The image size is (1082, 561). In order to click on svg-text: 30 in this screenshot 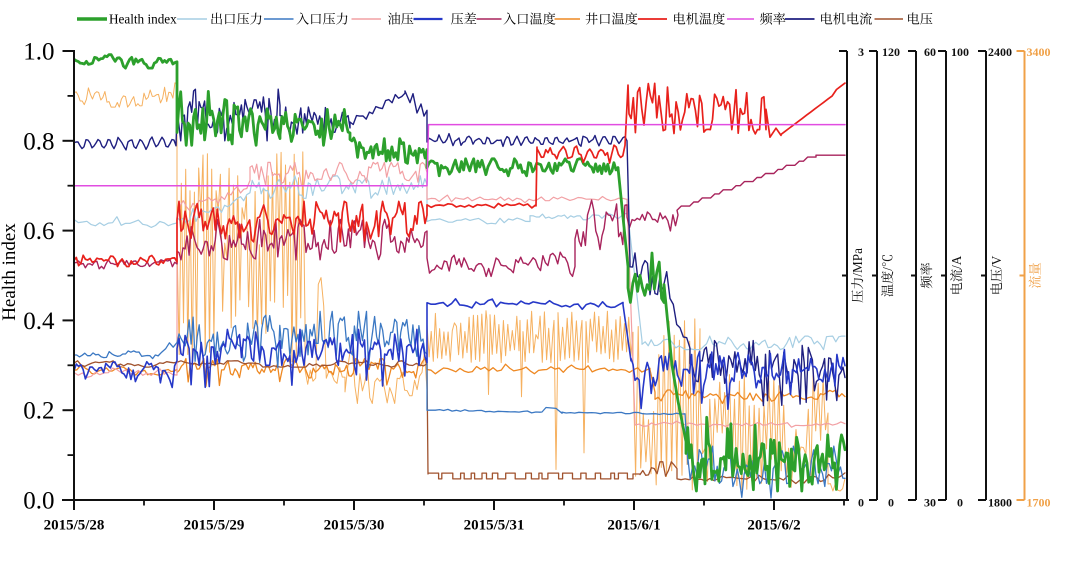, I will do `click(930, 503)`.